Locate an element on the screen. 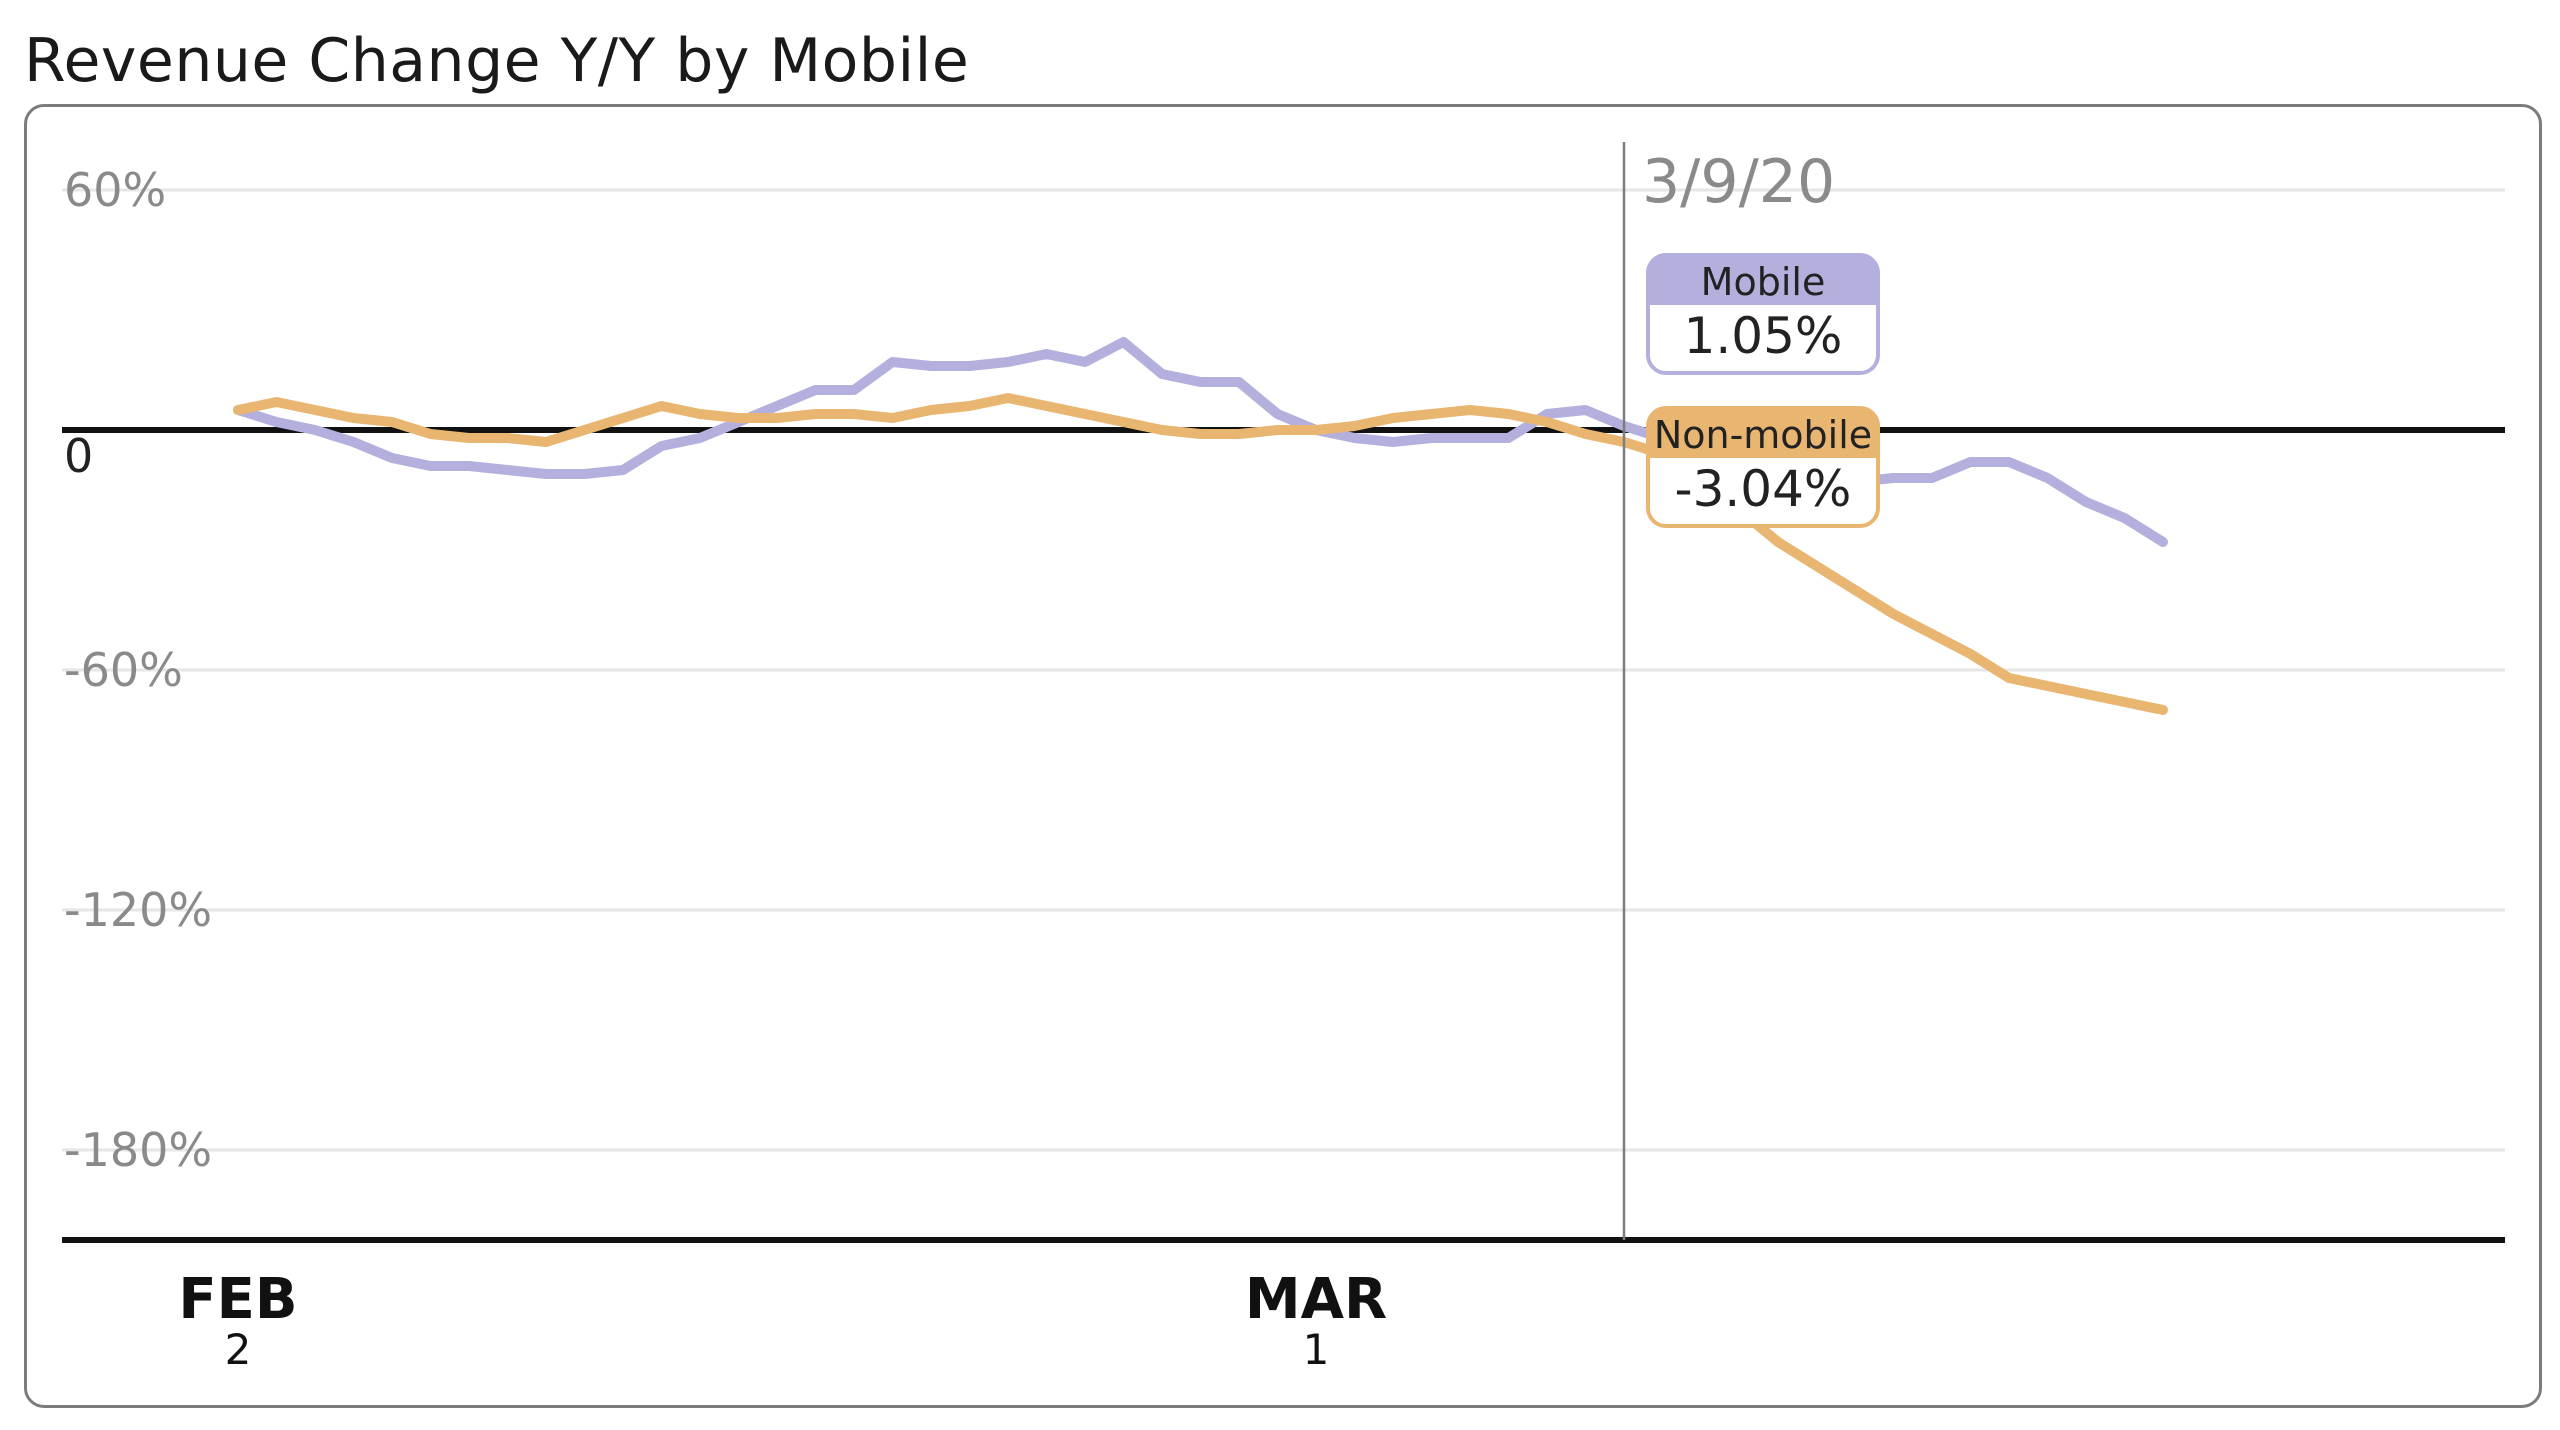 The height and width of the screenshot is (1430, 2560). tooltip-value: -3.04% is located at coordinates (1763, 489).